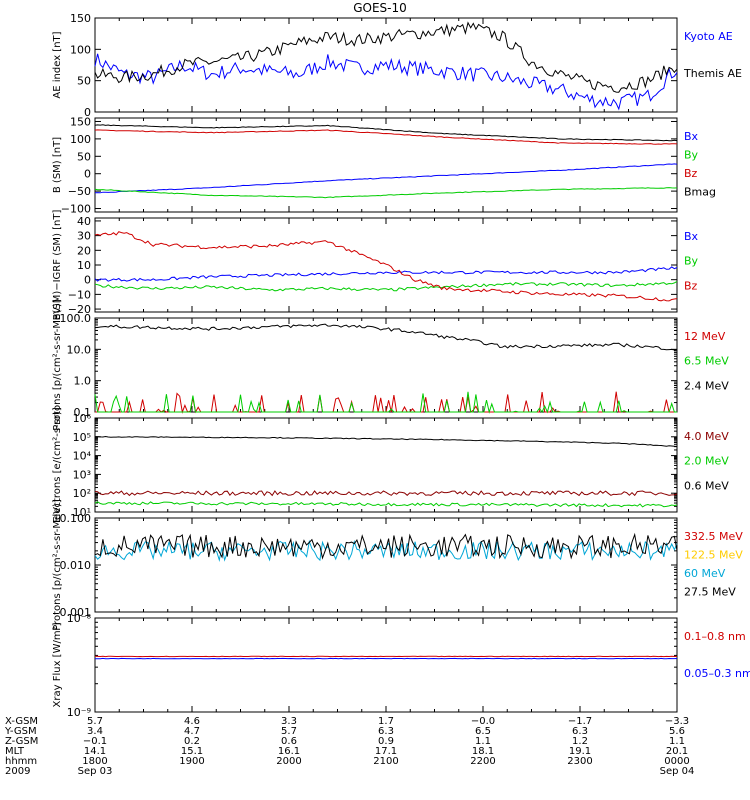 The height and width of the screenshot is (800, 750). Describe the element at coordinates (706, 485) in the screenshot. I see `legend-label: 0.6 MeV` at that location.